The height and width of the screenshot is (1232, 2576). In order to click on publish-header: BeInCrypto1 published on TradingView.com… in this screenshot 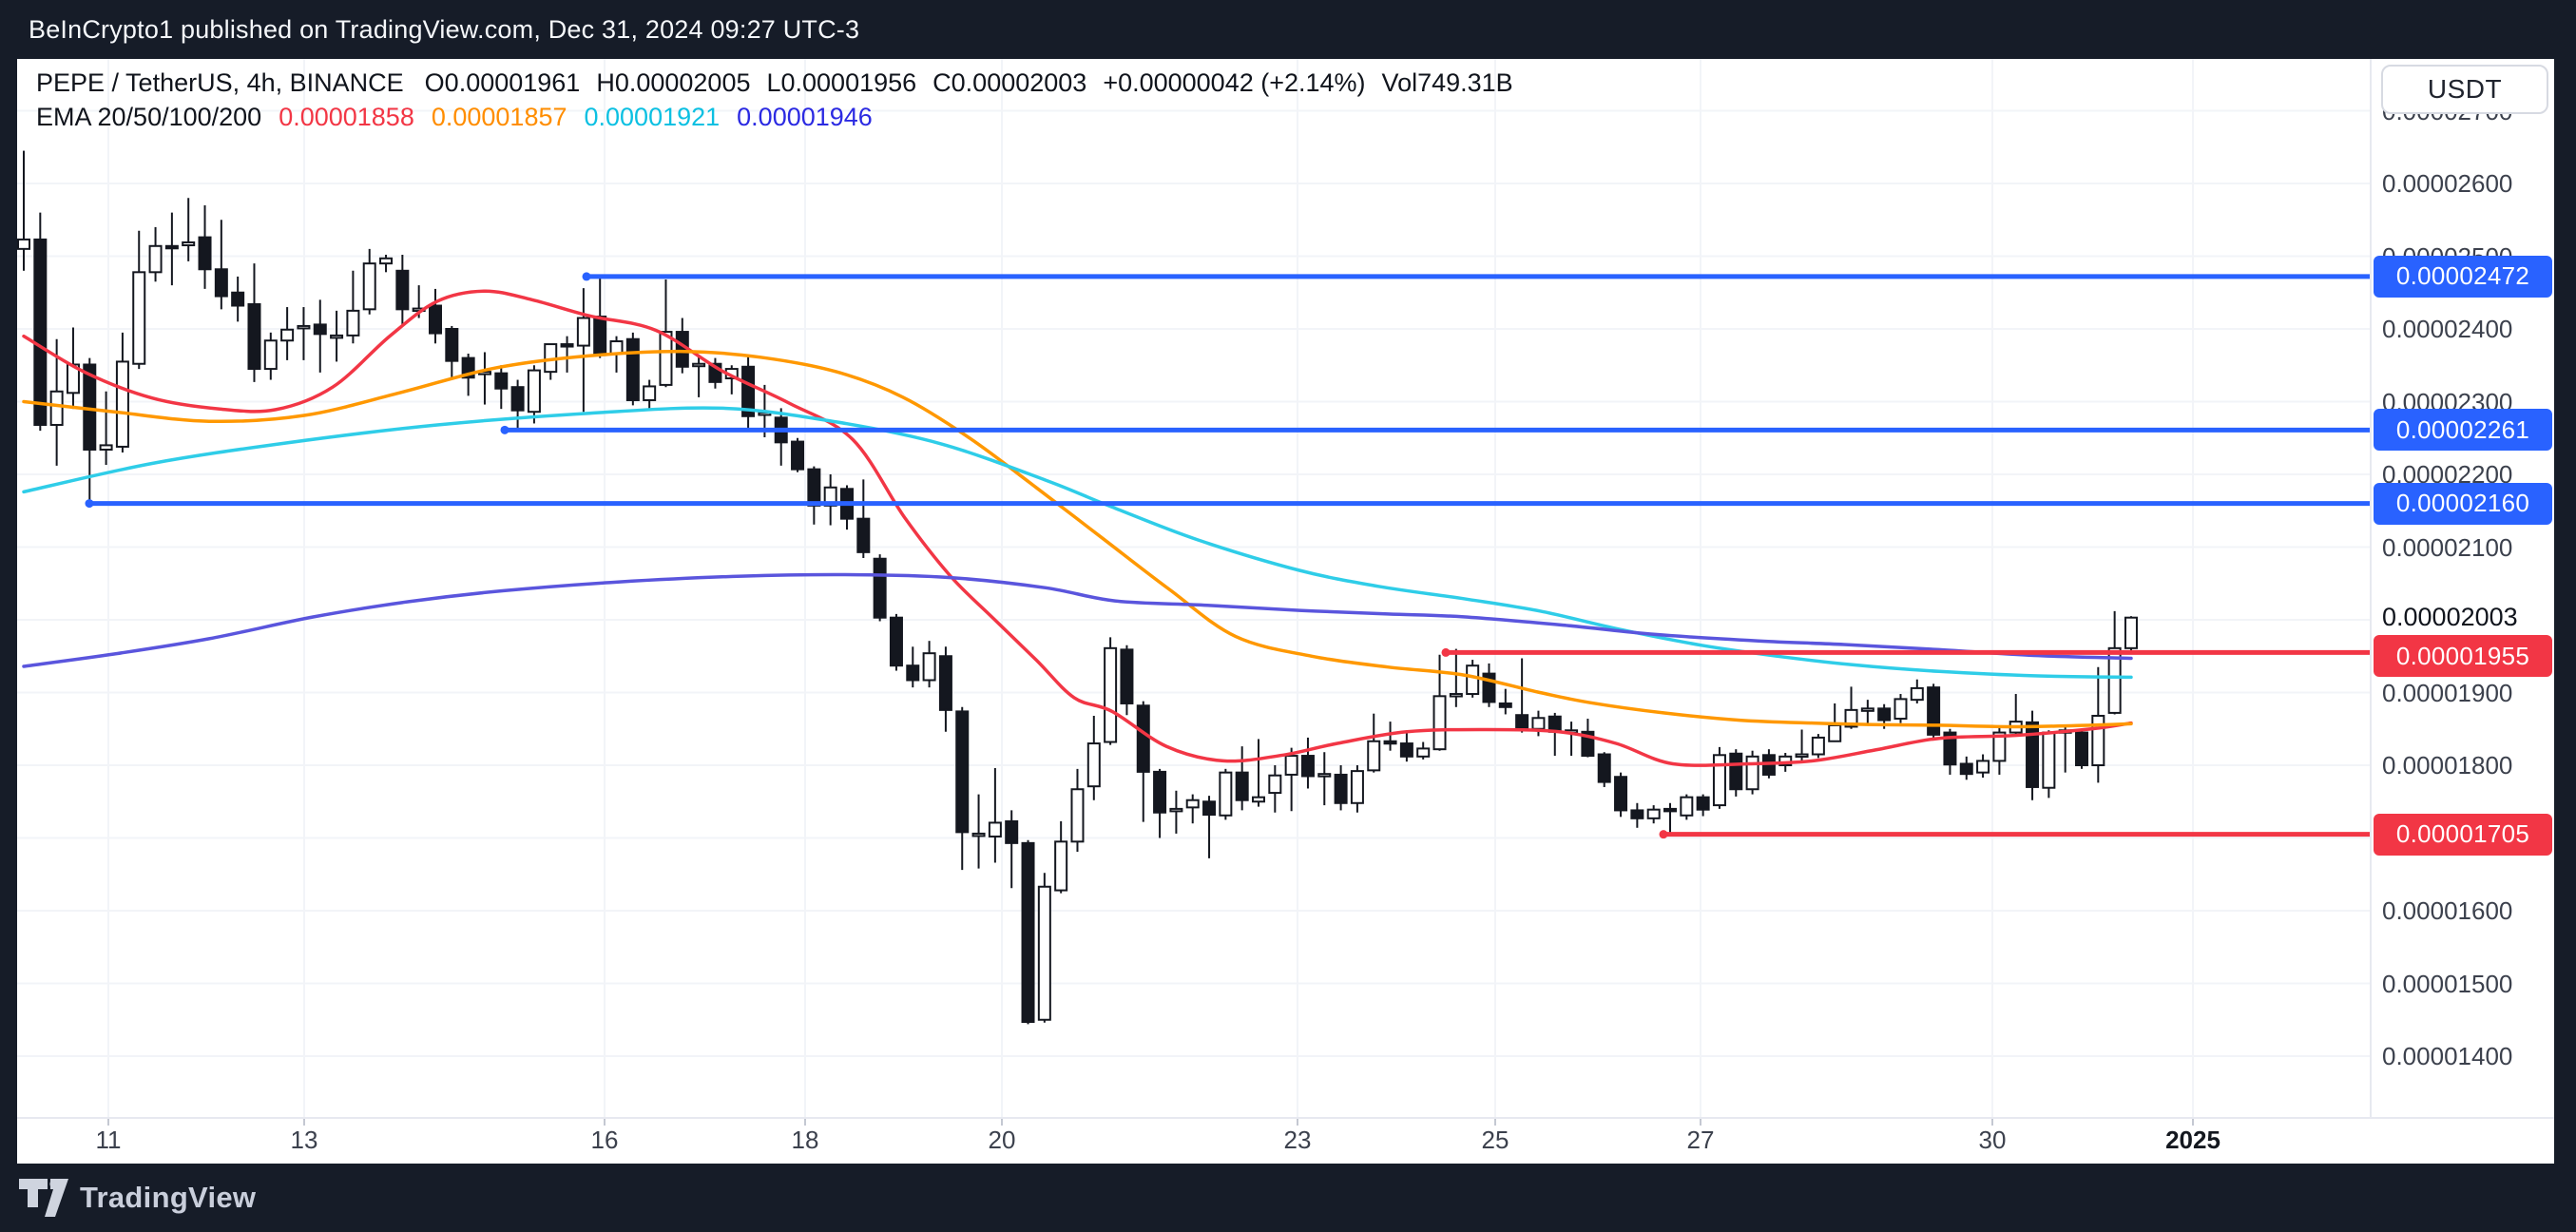, I will do `click(1288, 29)`.